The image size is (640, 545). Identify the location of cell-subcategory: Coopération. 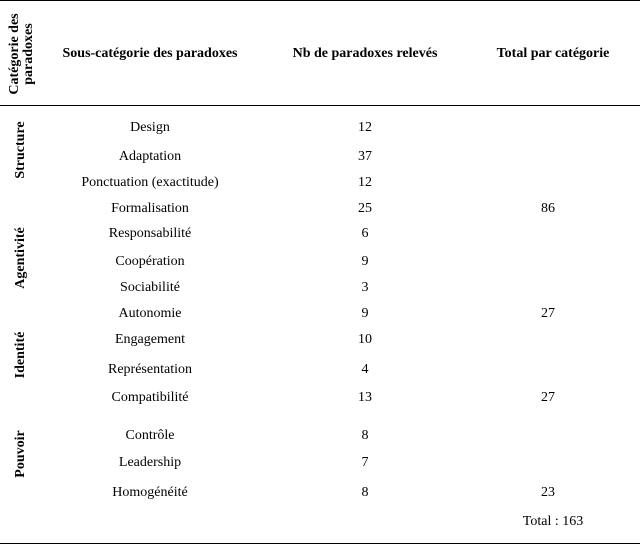
(150, 261).